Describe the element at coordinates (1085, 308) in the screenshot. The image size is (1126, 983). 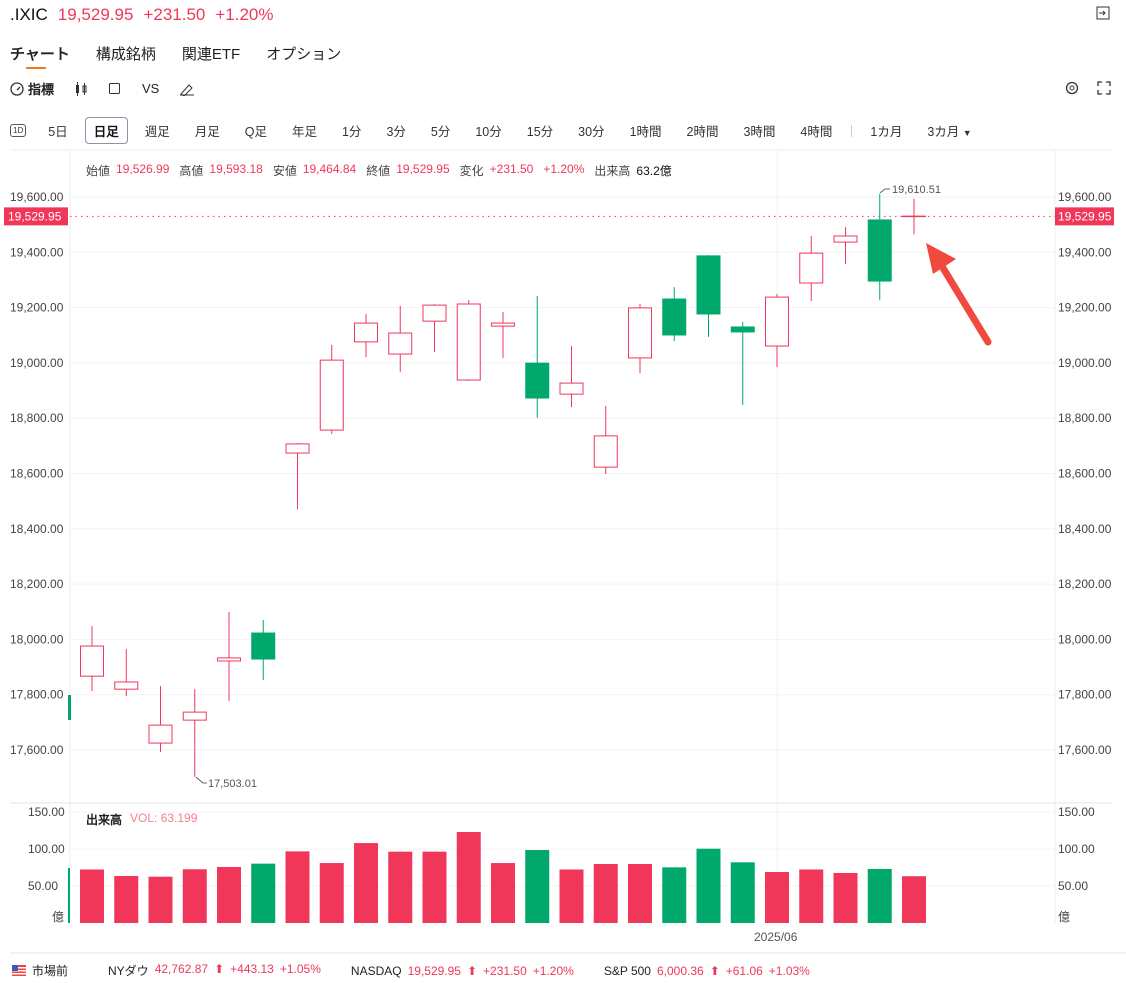
I see `price-tick-right: 19,200.00` at that location.